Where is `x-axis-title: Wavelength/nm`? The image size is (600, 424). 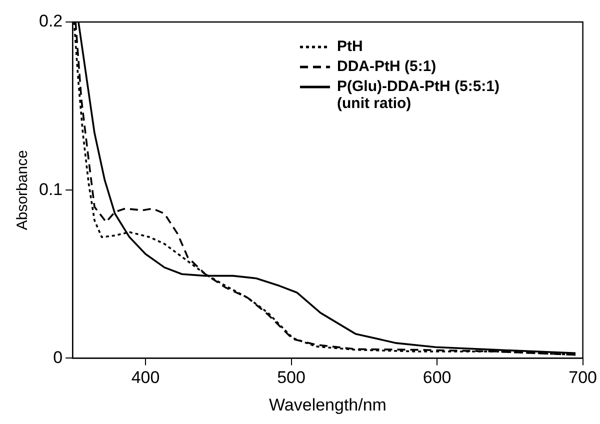
x-axis-title: Wavelength/nm is located at coordinates (327, 404).